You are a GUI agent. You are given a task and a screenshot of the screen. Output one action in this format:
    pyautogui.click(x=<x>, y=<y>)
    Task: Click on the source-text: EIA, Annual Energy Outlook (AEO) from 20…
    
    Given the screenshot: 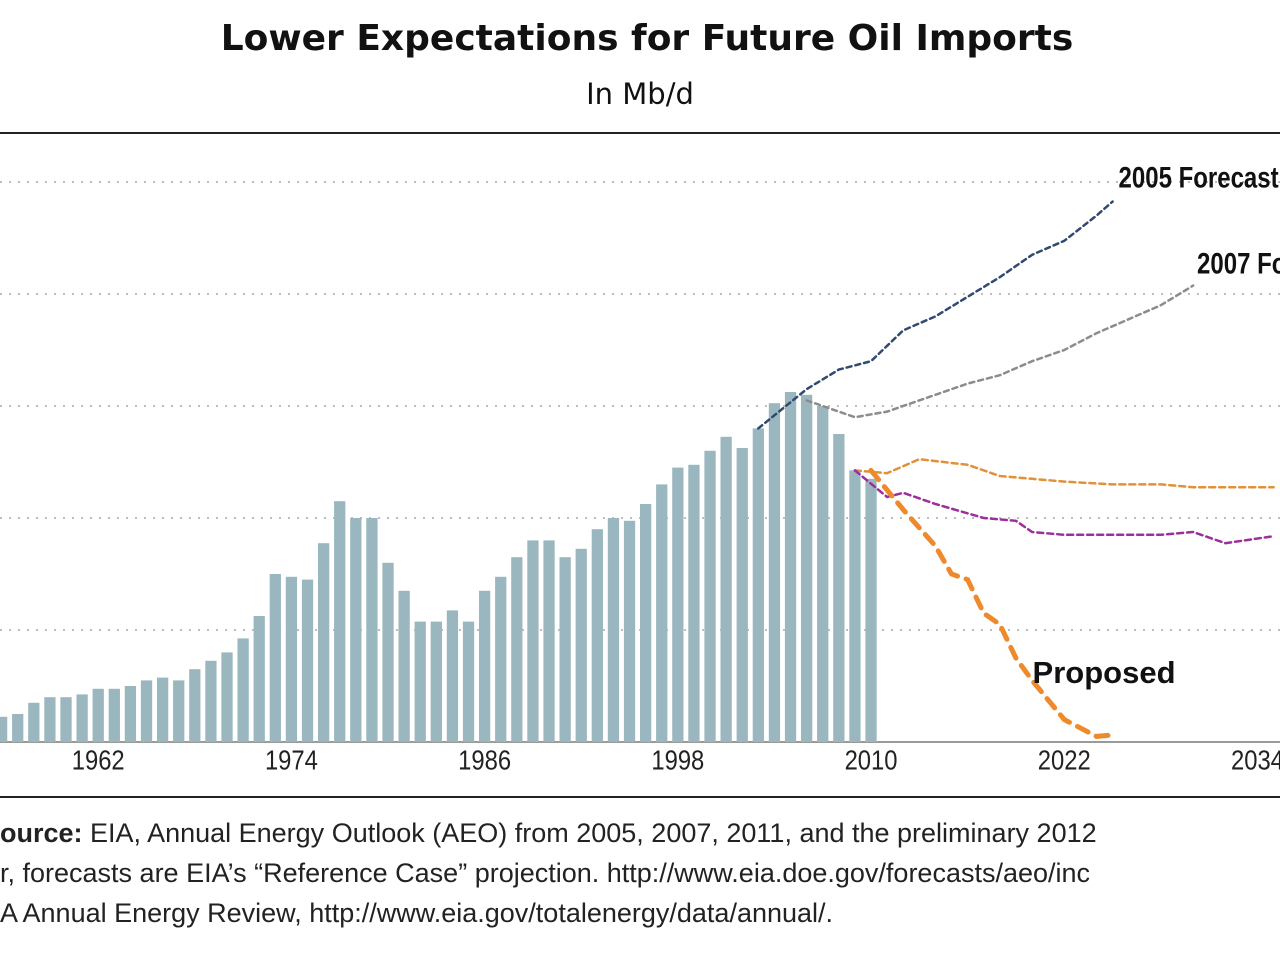 What is the action you would take?
    pyautogui.click(x=589, y=833)
    